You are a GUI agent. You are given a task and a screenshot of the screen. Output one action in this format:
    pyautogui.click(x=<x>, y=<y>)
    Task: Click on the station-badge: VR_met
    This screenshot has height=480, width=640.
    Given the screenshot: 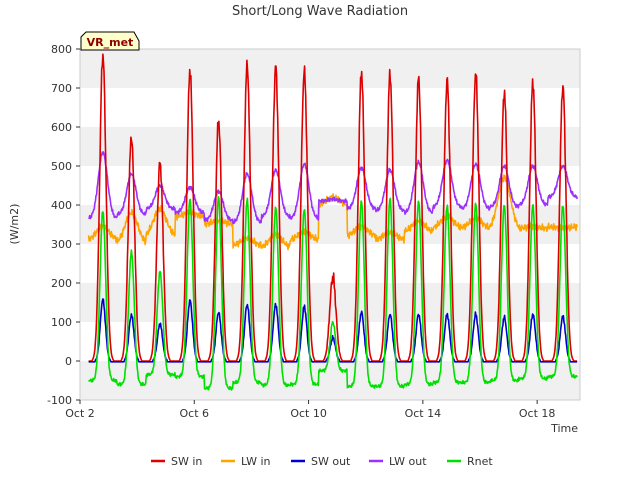 What is the action you would take?
    pyautogui.click(x=110, y=41)
    